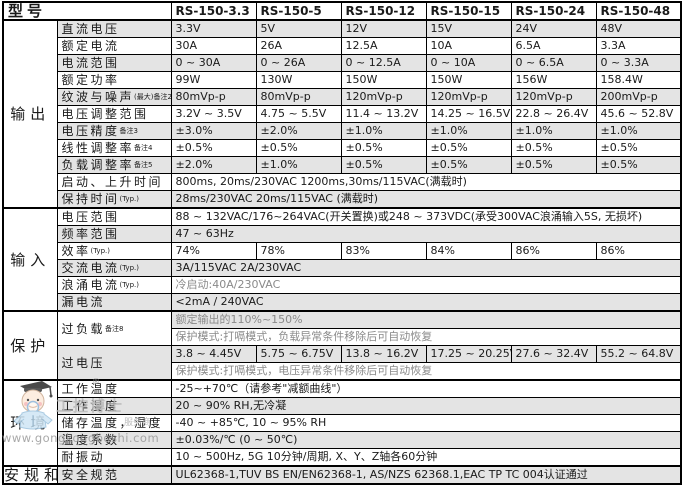  I want to click on table-row: 线性调整率备注4 ±0.5% ±0.5% ±0.5% ±0.5% ±0.5% ±0.5%, so click(342, 148).